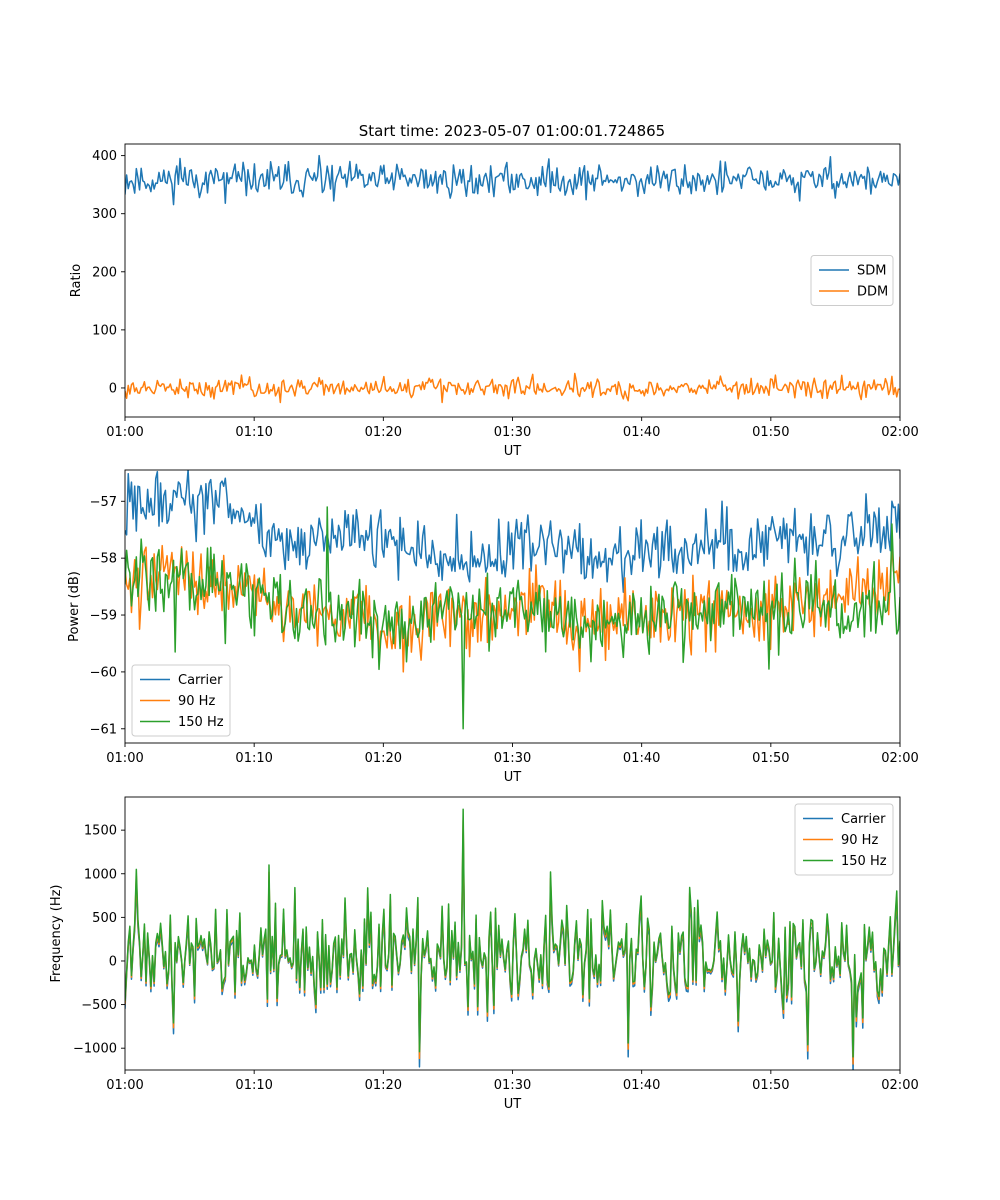 Image resolution: width=1000 pixels, height=1200 pixels. Describe the element at coordinates (104, 272) in the screenshot. I see `y-tick-label: 200` at that location.